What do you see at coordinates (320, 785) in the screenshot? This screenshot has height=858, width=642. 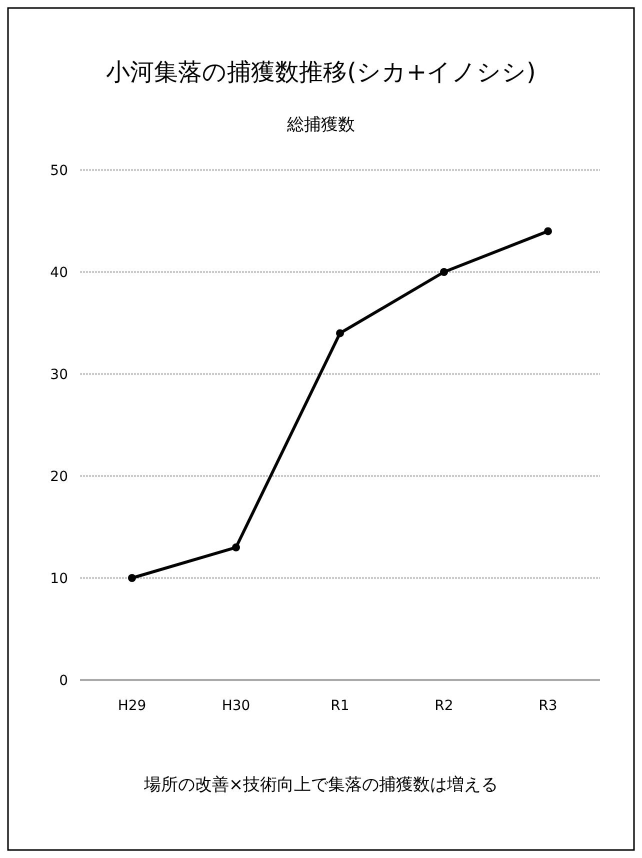 I see `text: 場所の改善×技術向上で集落の捕獲数は増える` at bounding box center [320, 785].